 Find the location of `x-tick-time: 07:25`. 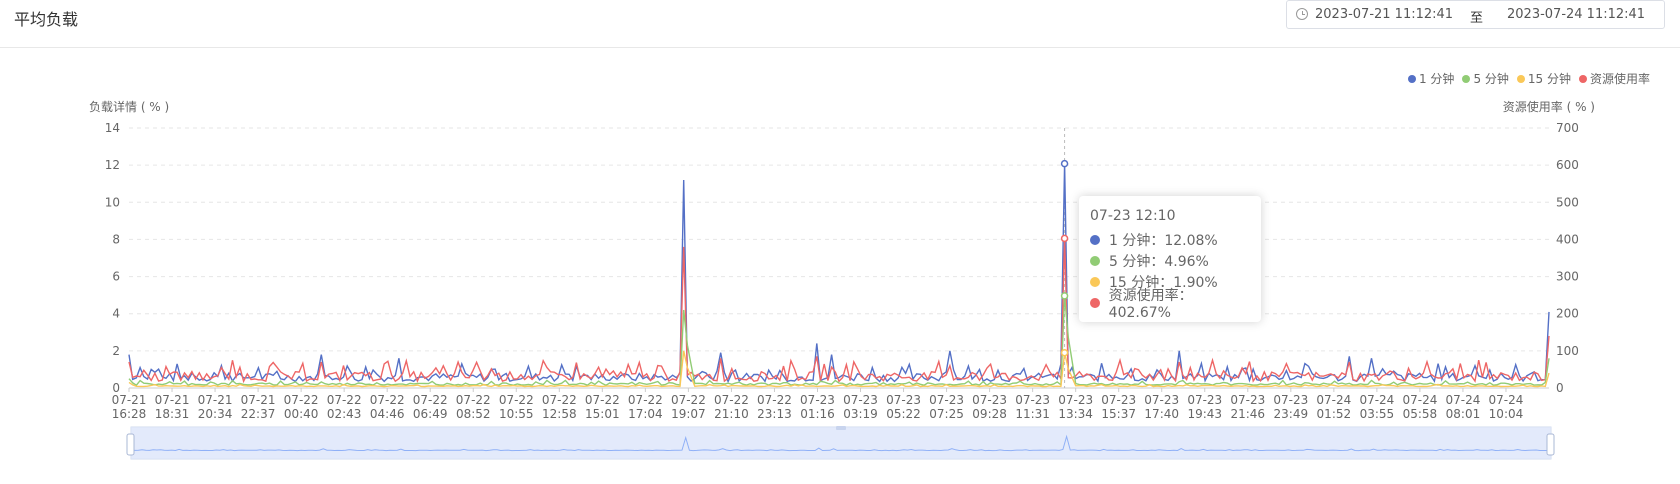

x-tick-time: 07:25 is located at coordinates (946, 414).